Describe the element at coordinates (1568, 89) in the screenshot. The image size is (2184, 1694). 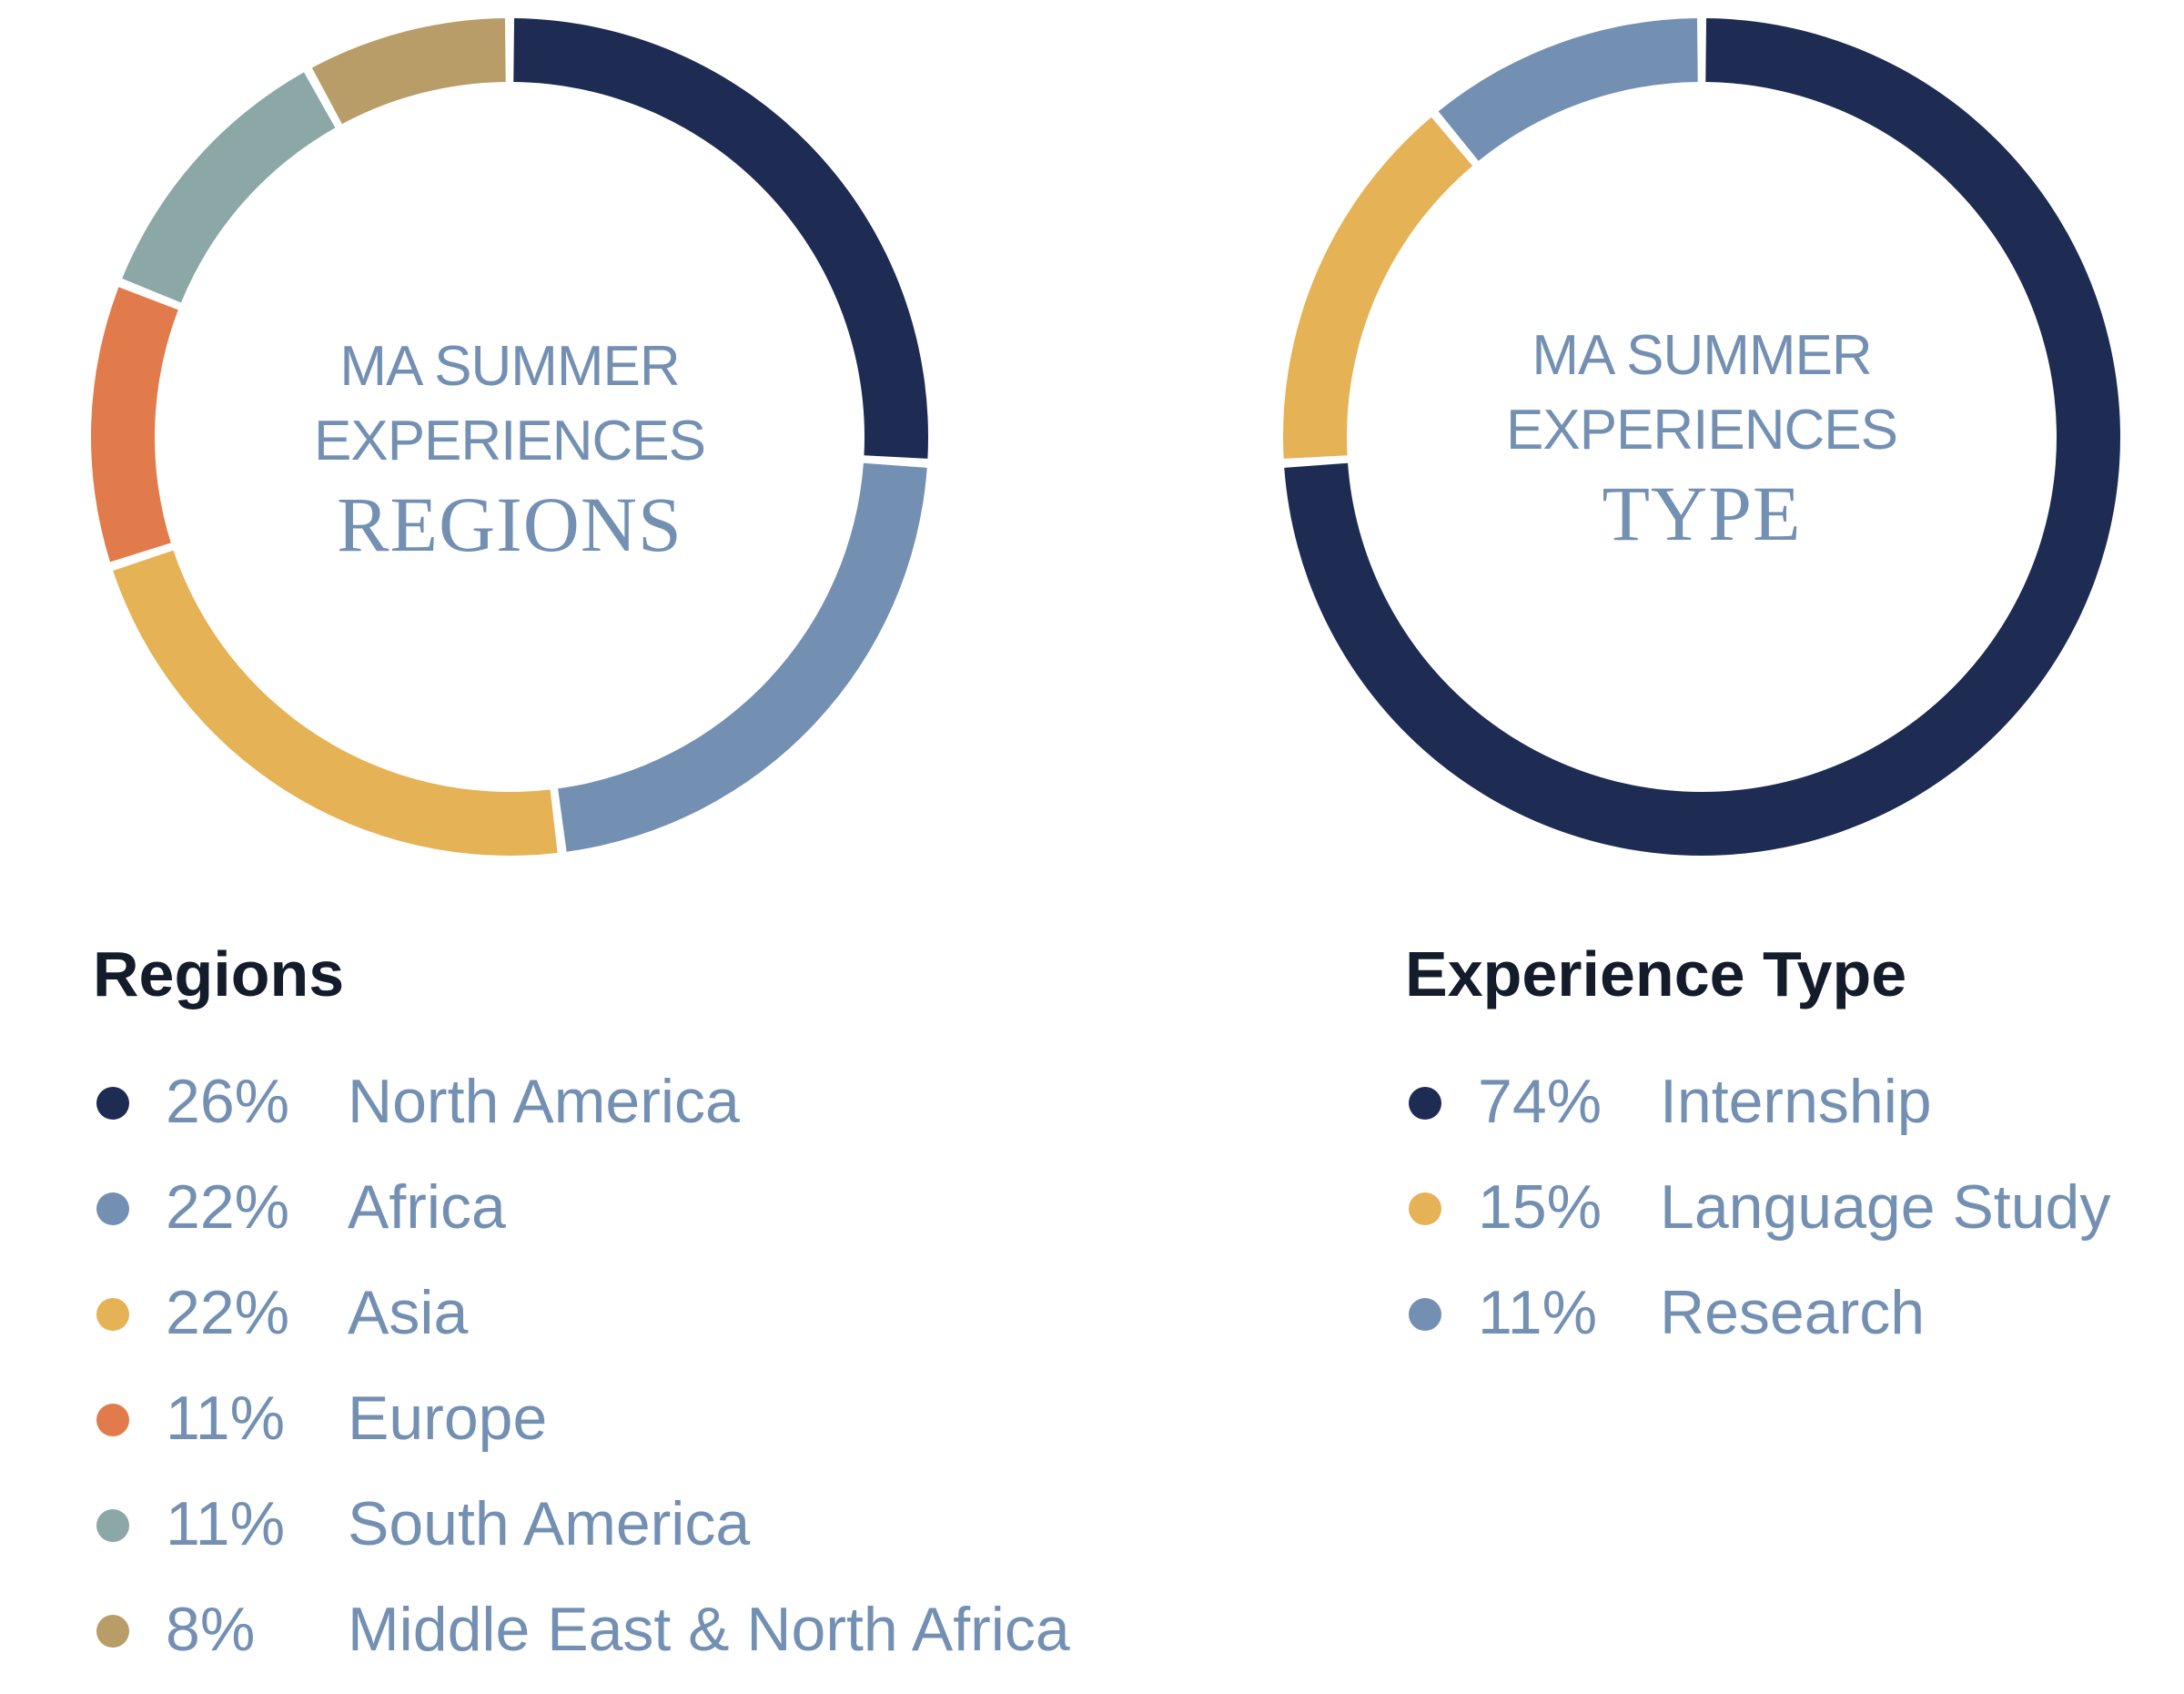
I see `type-slice-research` at that location.